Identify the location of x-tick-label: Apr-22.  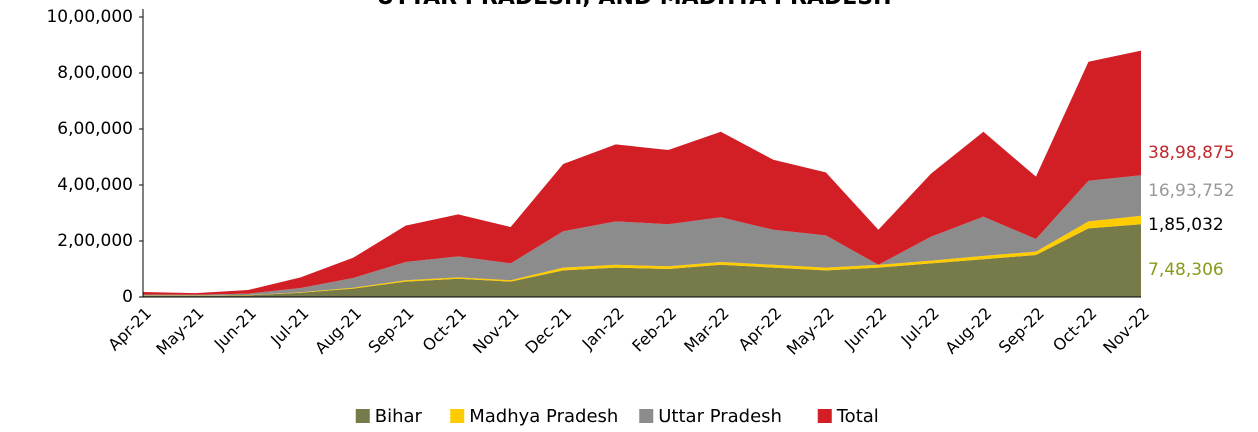
(760, 329).